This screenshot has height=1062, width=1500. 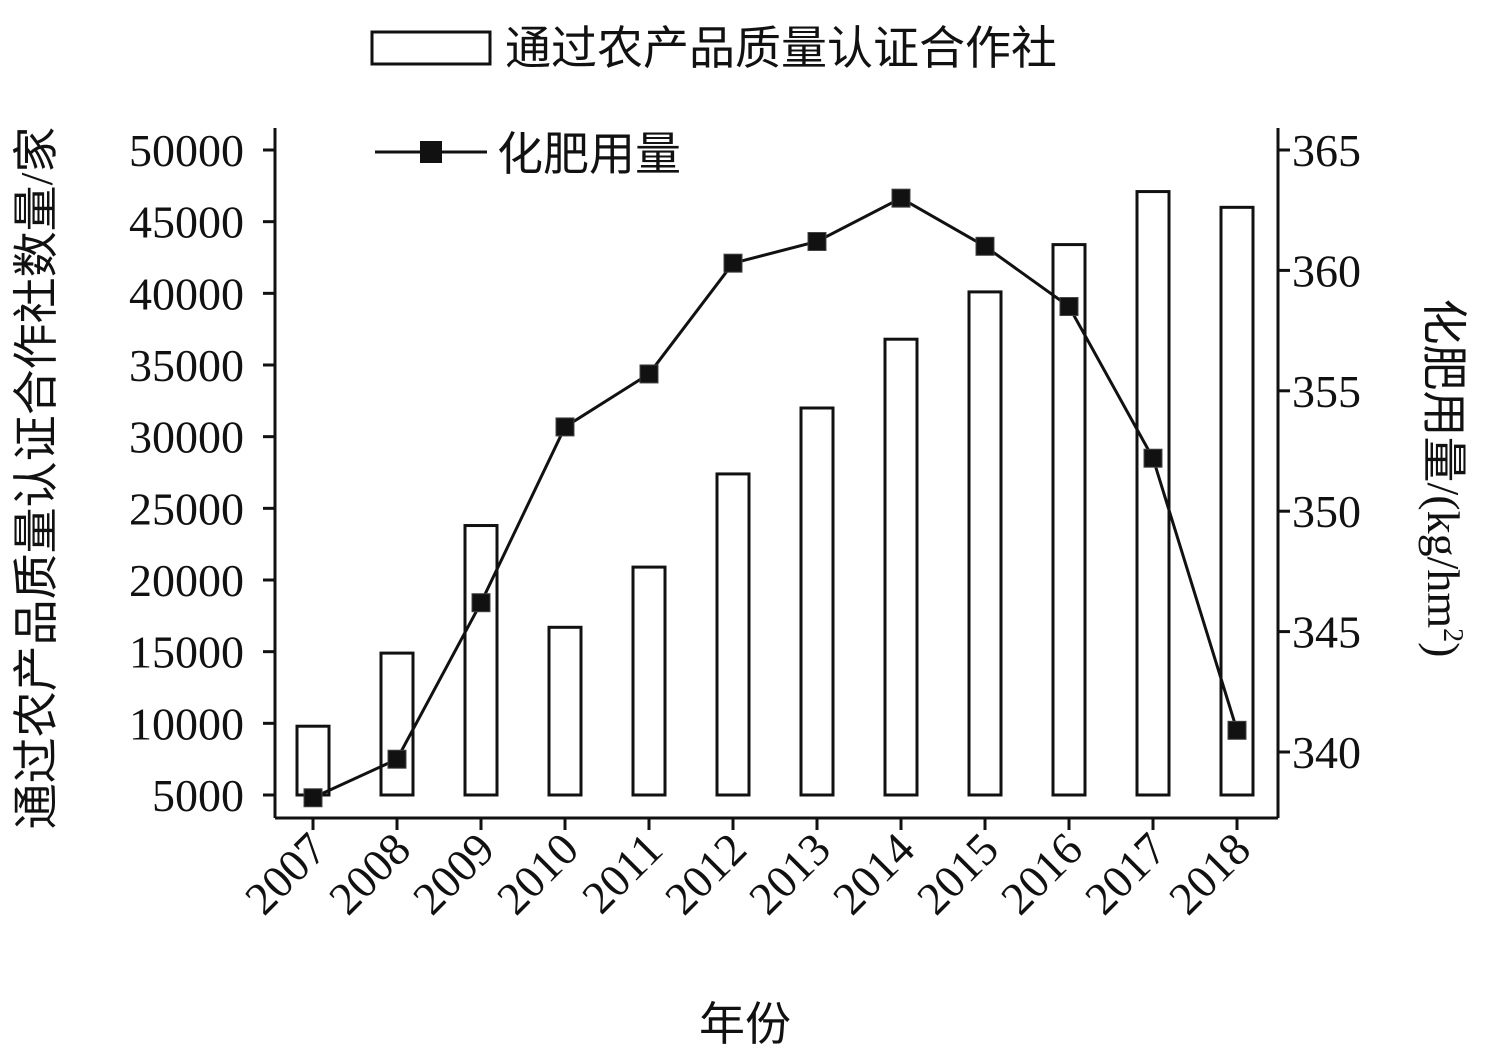 I want to click on left-tick-label: 30000, so click(x=186, y=437).